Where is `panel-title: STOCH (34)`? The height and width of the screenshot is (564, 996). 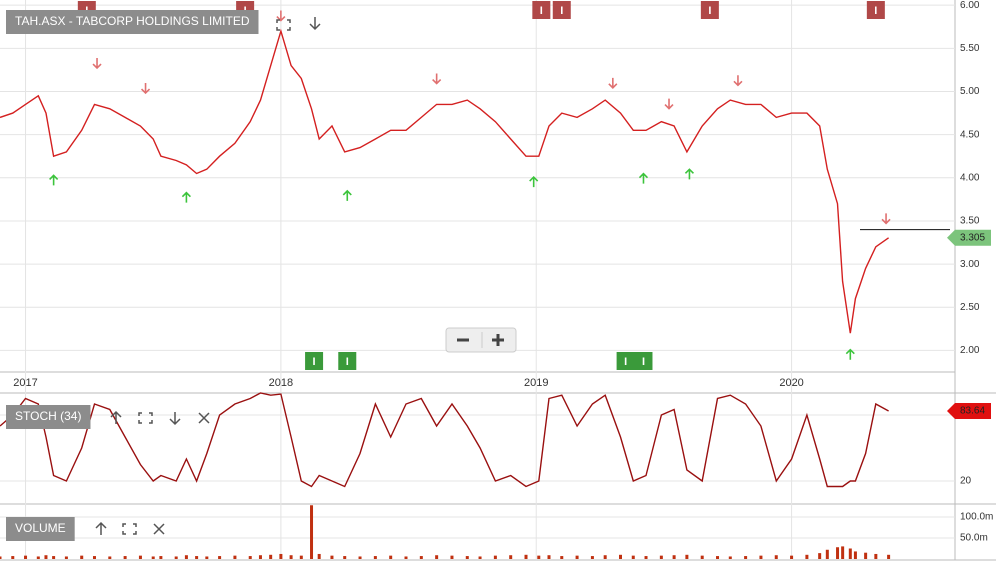
panel-title: STOCH (34) is located at coordinates (48, 416).